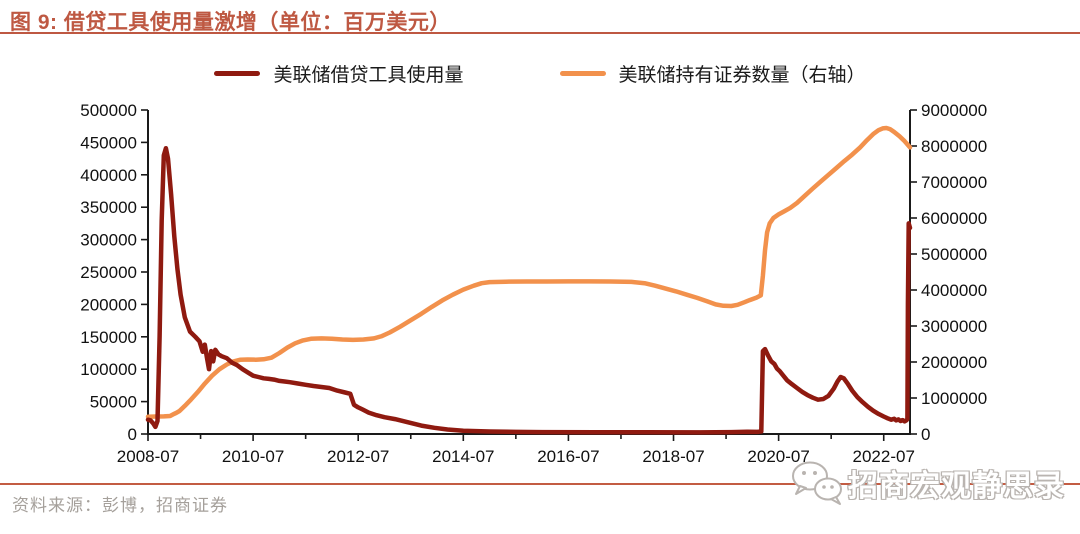 This screenshot has width=1080, height=534. Describe the element at coordinates (368, 75) in the screenshot. I see `legend-label: 美联储借贷工具使用量` at that location.